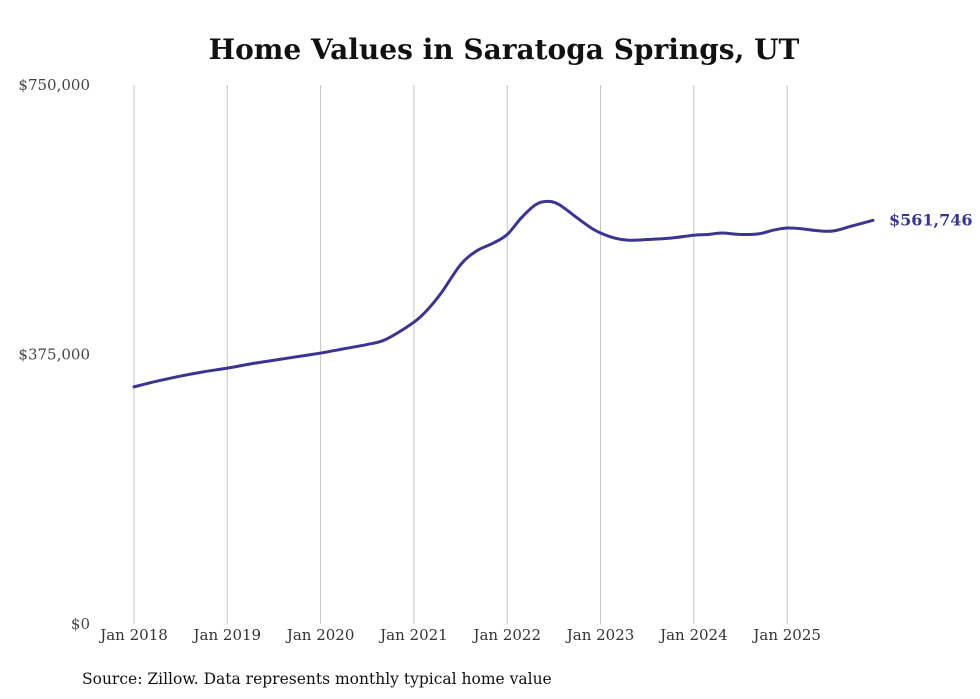  I want to click on y-tick-label: $375,000, so click(54, 355).